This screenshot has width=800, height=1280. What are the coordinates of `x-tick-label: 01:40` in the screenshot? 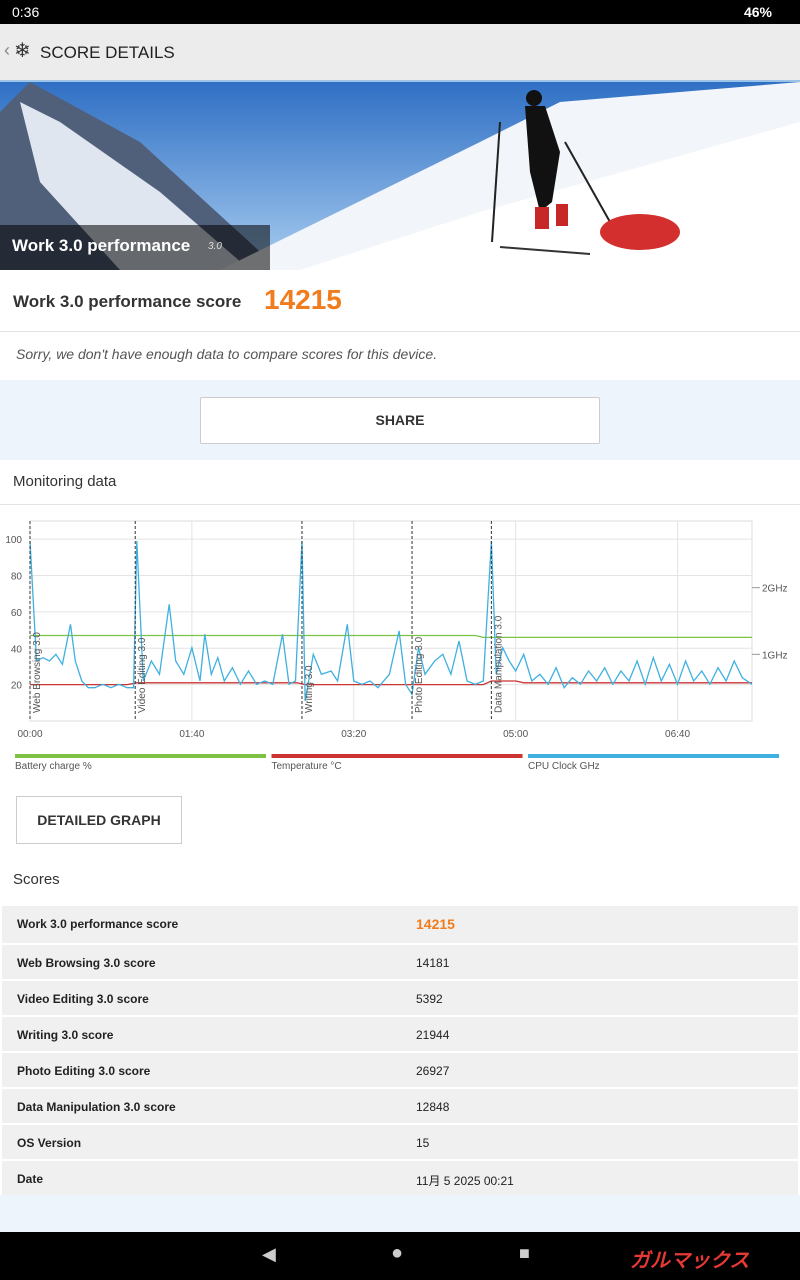 It's located at (191, 734).